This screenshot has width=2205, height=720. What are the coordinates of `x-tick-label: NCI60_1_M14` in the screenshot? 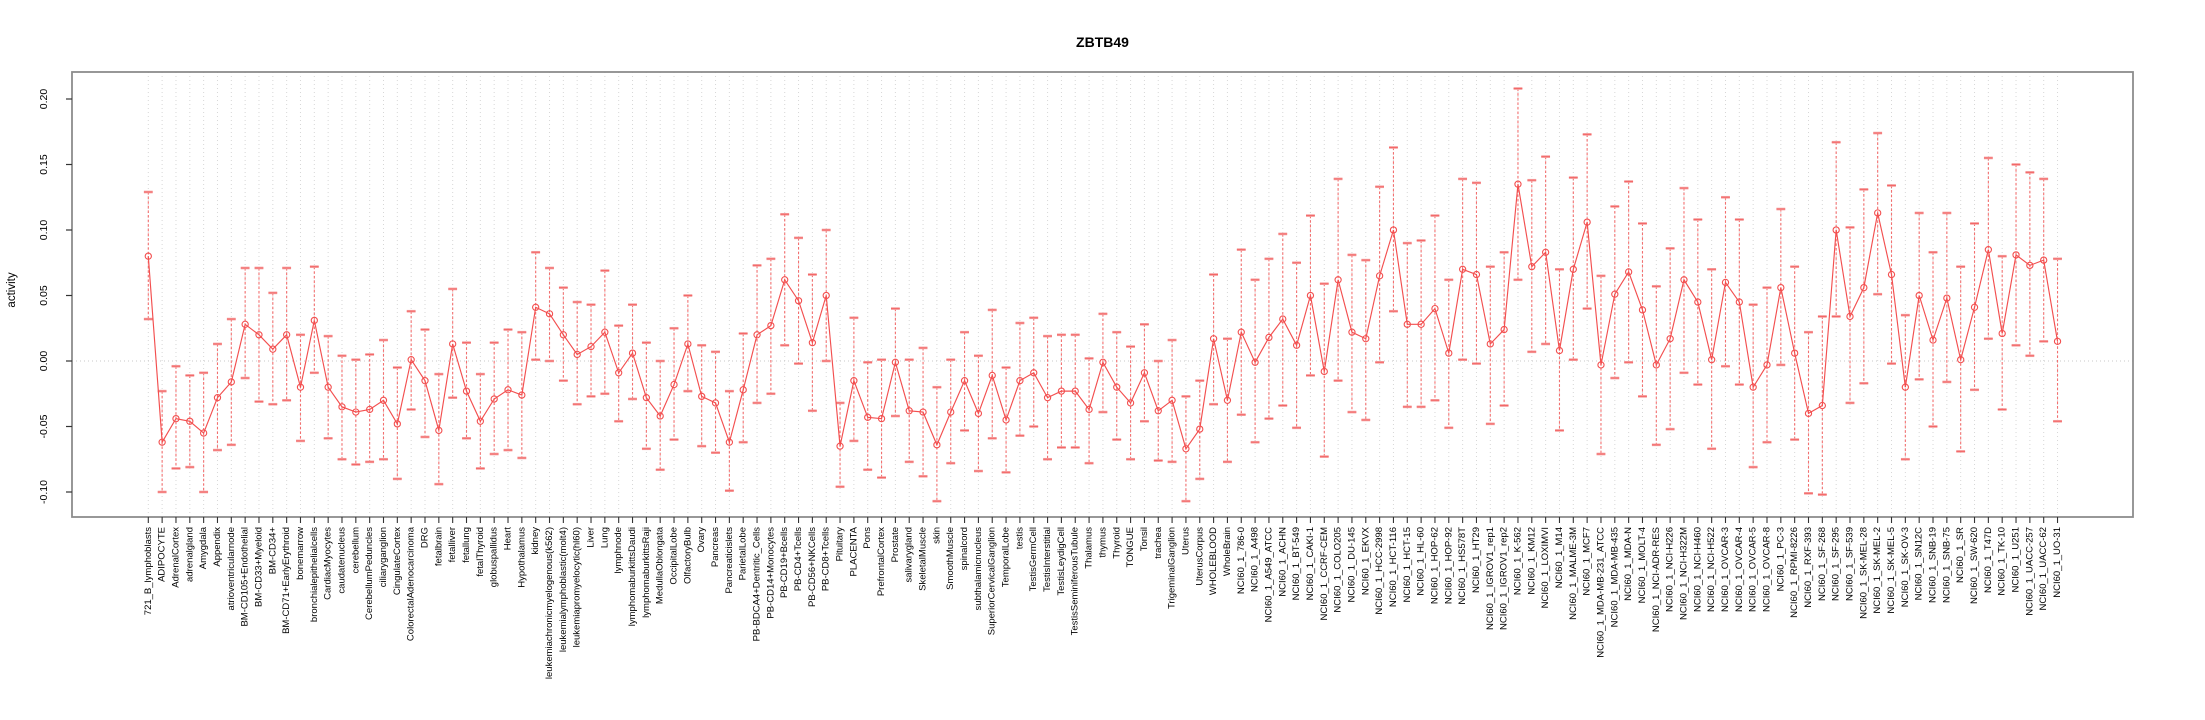 It's located at (1559, 557).